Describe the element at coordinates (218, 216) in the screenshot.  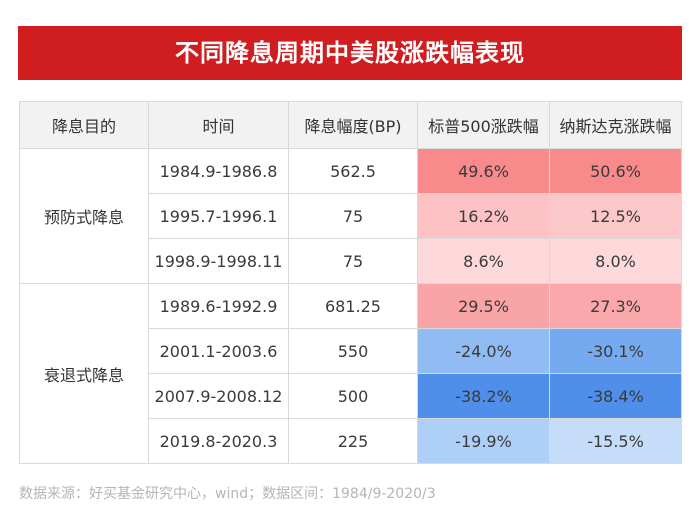
I see `period-cell: 1995.7-1996.1` at that location.